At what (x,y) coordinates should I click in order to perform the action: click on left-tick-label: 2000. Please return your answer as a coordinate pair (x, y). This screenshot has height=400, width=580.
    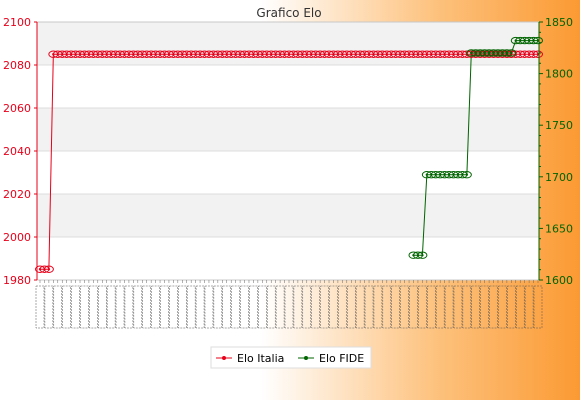
    Looking at the image, I should click on (17, 237).